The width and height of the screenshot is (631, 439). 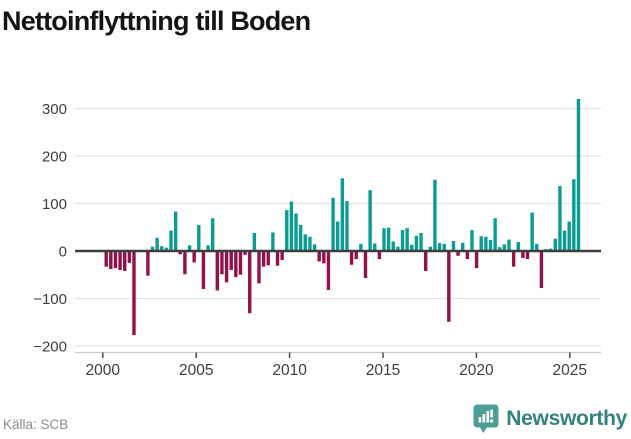 What do you see at coordinates (550, 419) in the screenshot?
I see `newsworthy-logo-link: Newsworthy` at bounding box center [550, 419].